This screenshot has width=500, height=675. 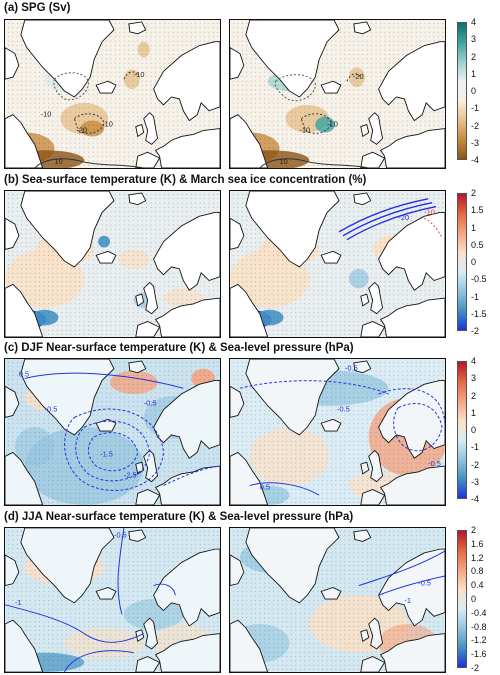 I want to click on colorbar-b-tick: -0.5, so click(x=479, y=279).